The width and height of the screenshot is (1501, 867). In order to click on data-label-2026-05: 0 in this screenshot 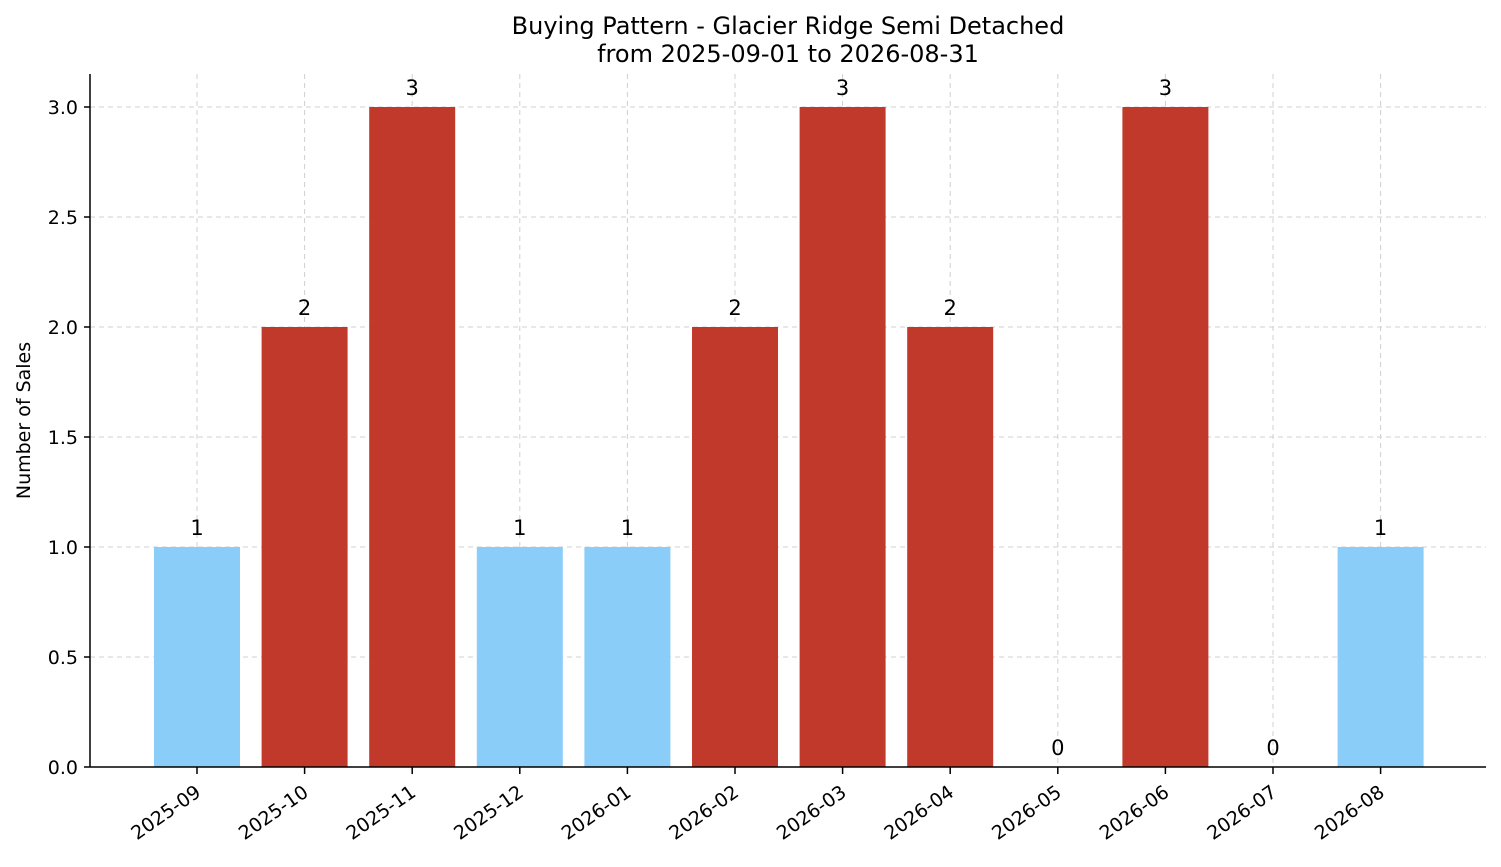, I will do `click(1057, 748)`.